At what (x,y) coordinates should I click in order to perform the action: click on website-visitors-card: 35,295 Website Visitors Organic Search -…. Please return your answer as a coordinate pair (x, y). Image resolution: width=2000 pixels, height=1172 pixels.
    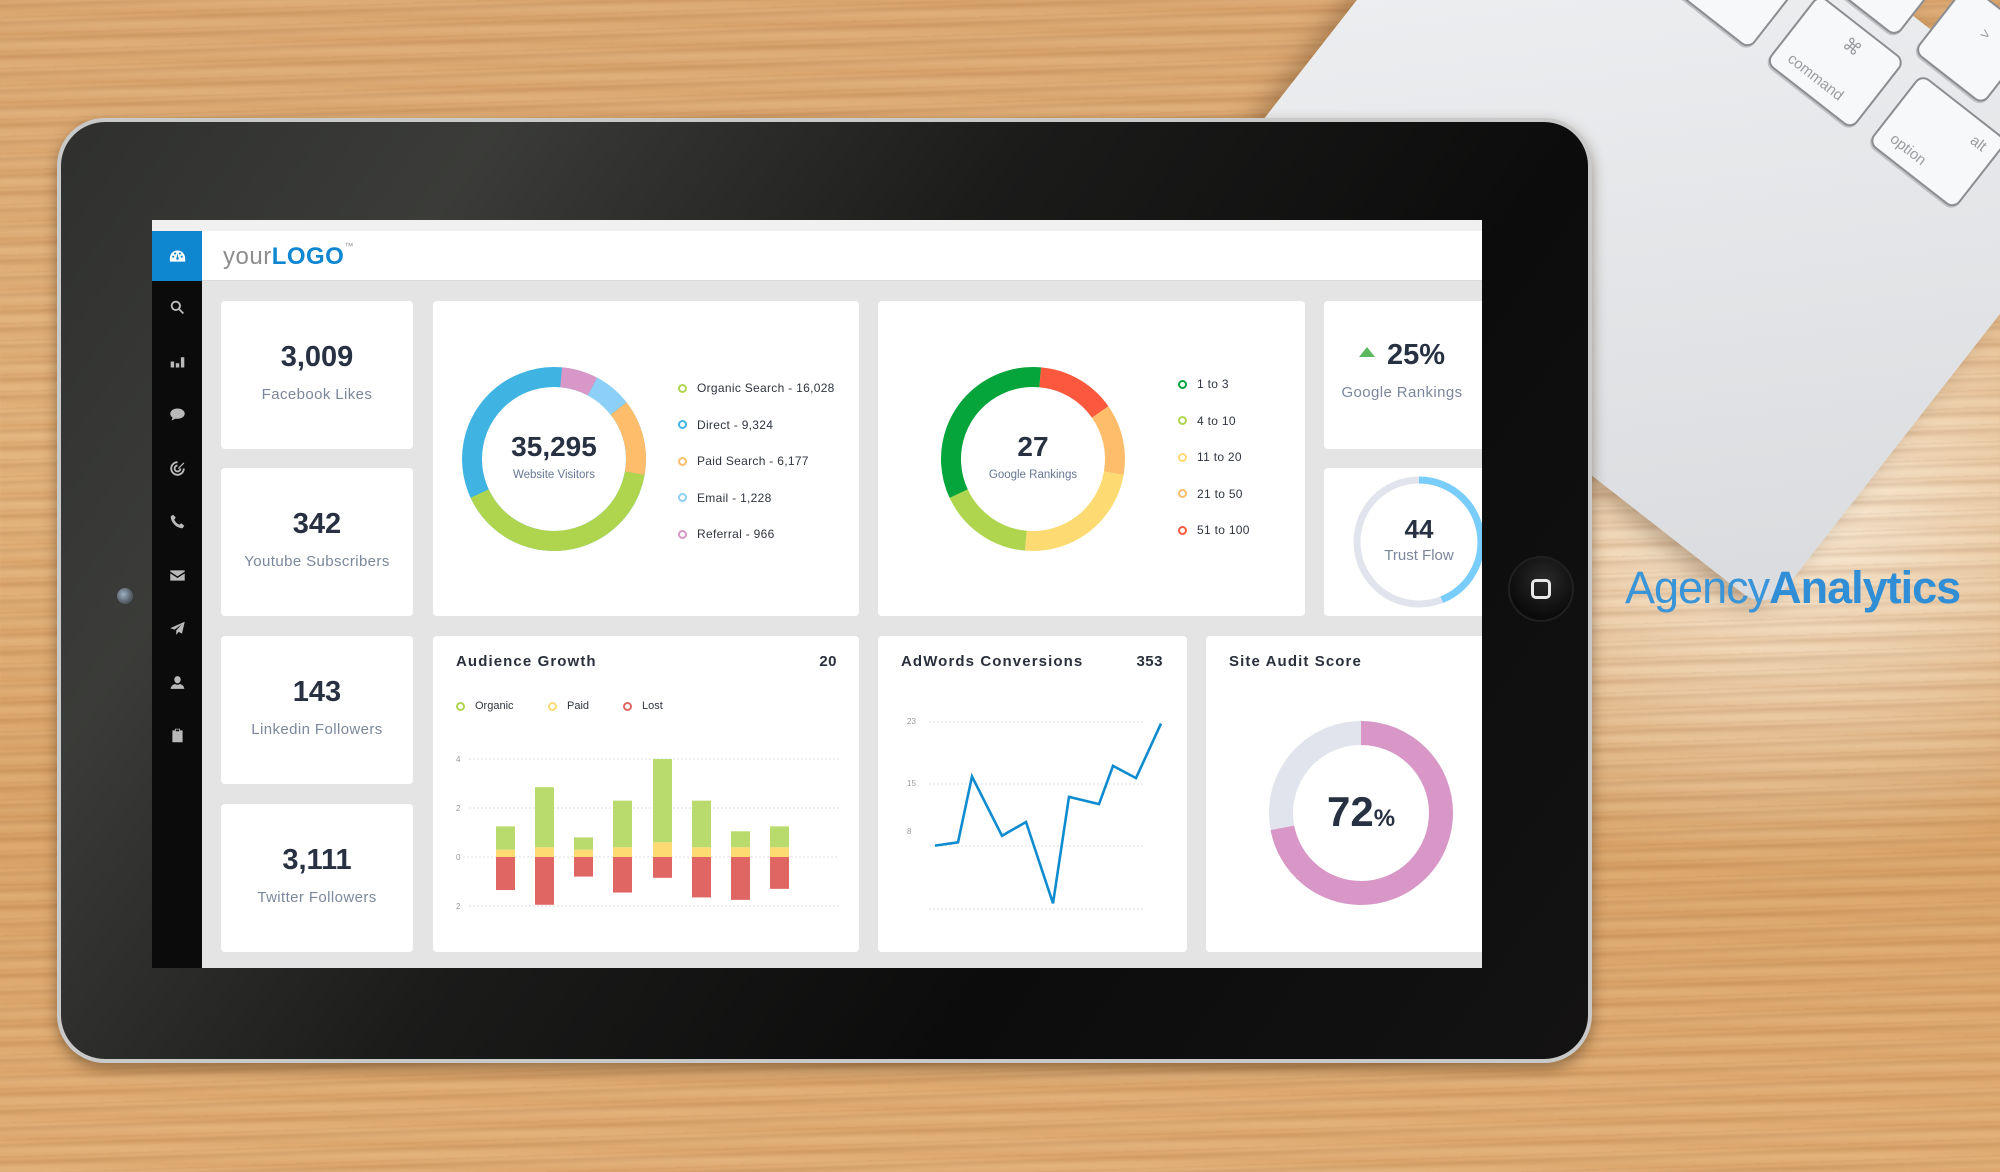
    Looking at the image, I should click on (646, 458).